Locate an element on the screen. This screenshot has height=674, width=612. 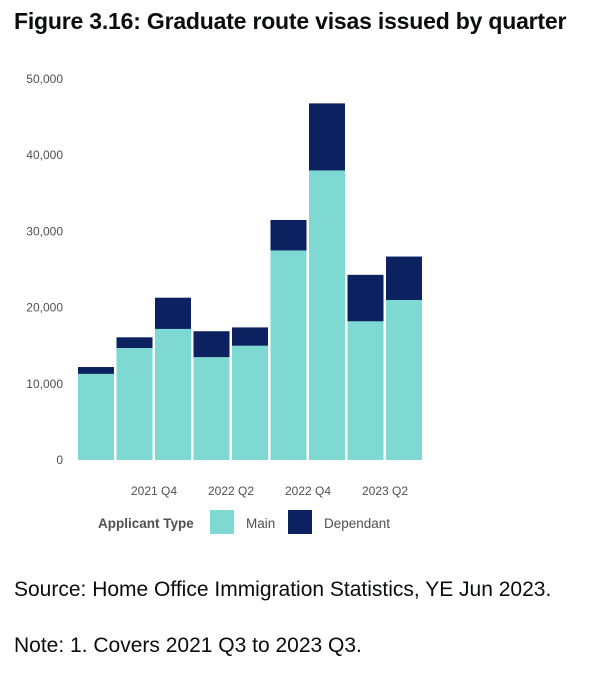
legend-label-dependant: Dependant is located at coordinates (357, 523).